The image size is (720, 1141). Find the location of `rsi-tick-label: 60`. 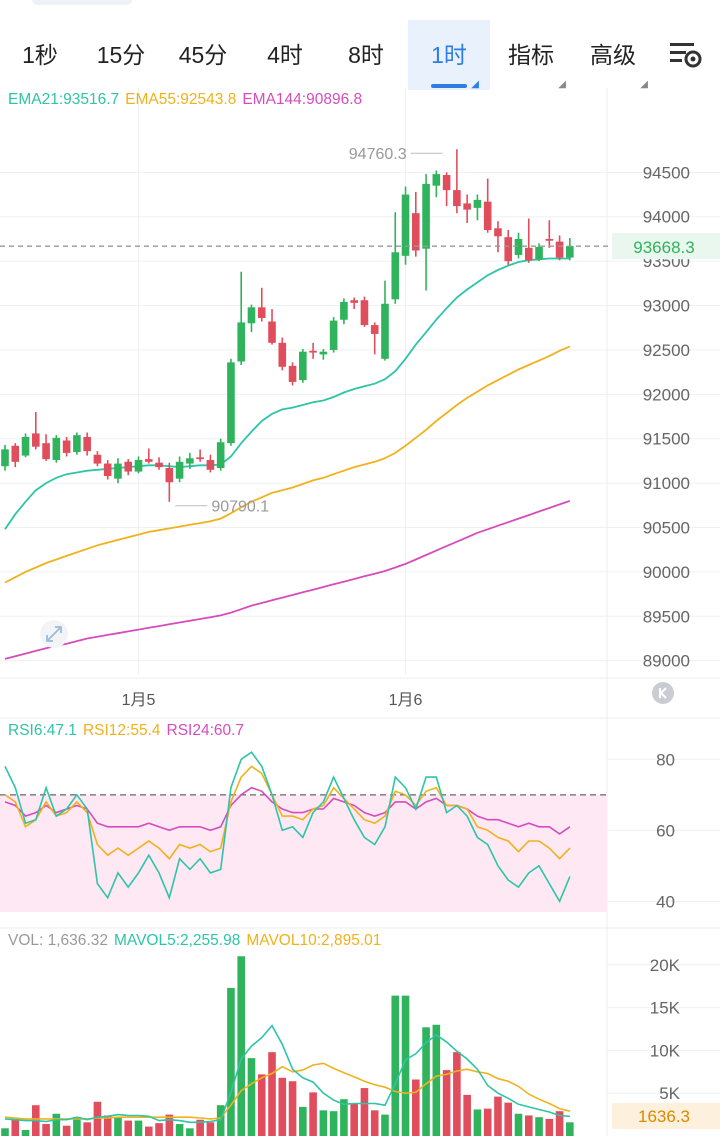

rsi-tick-label: 60 is located at coordinates (665, 830).